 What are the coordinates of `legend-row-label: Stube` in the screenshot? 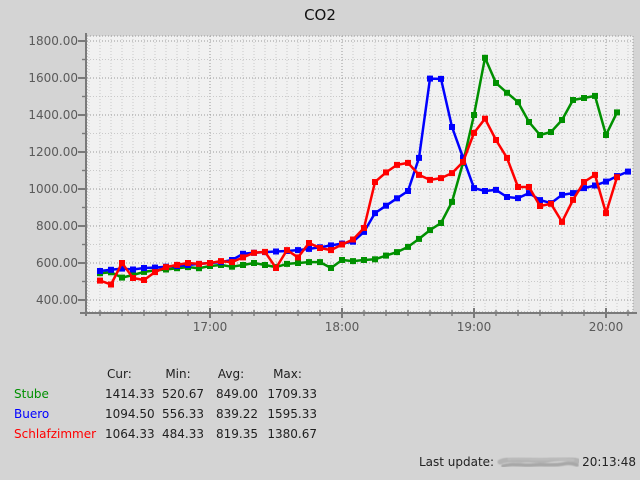 It's located at (31, 394).